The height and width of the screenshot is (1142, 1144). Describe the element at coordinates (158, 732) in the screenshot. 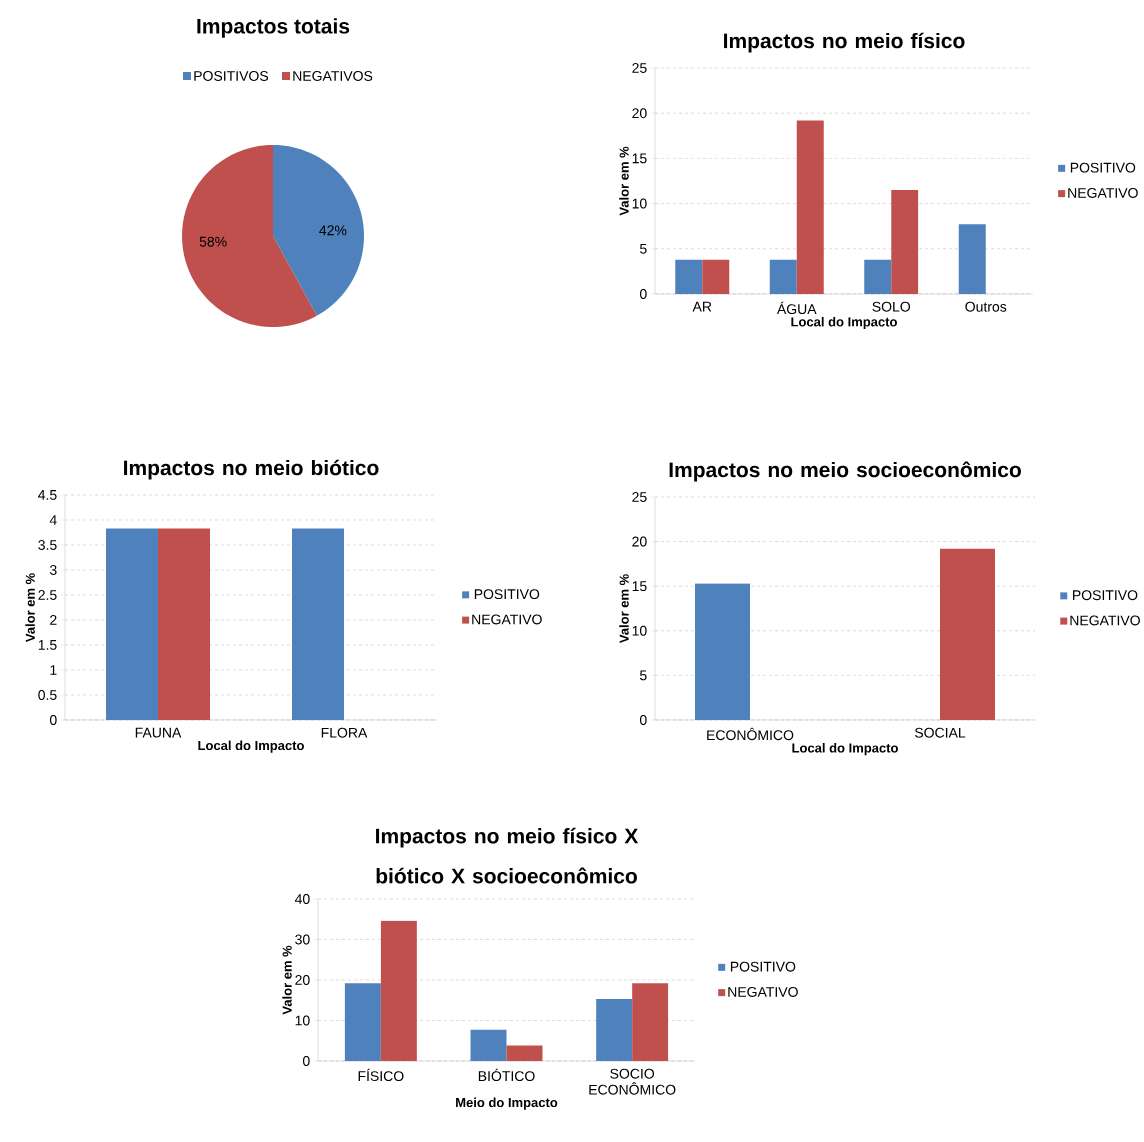

I see `x-tick-label: FAUNA` at that location.